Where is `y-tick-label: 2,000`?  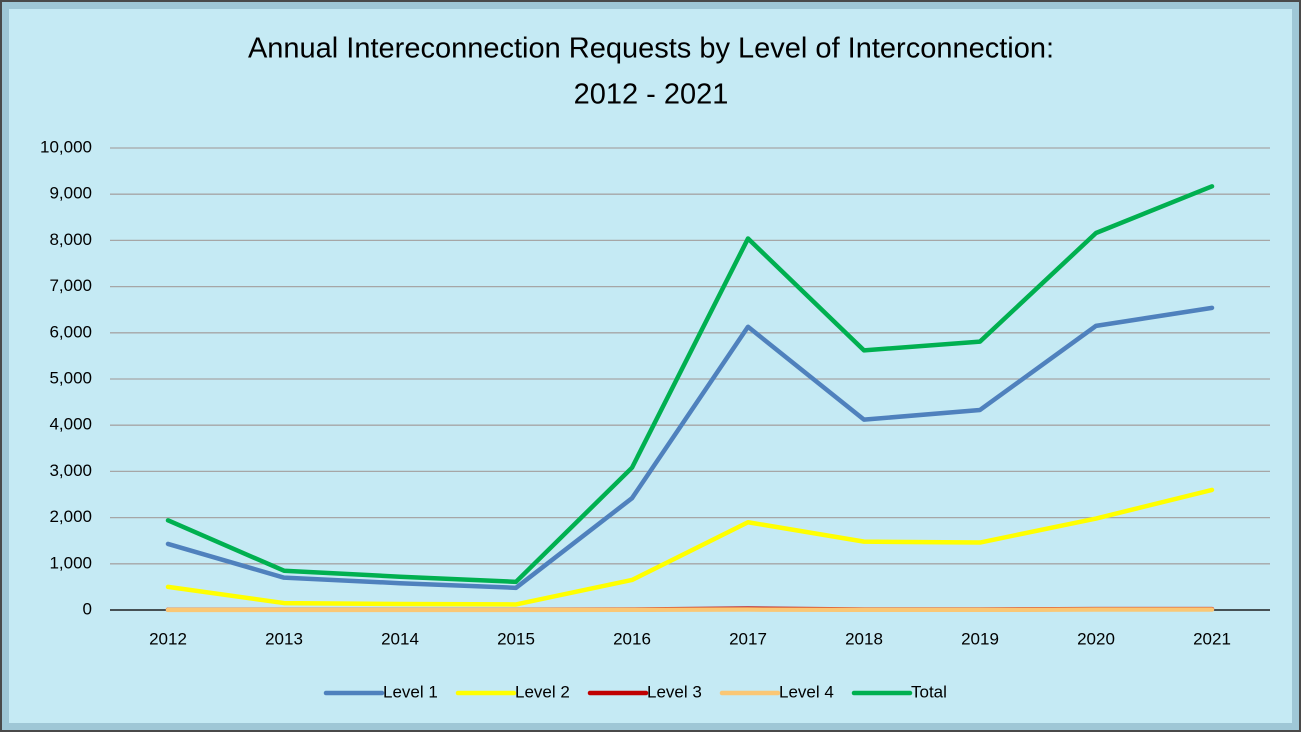
y-tick-label: 2,000 is located at coordinates (70, 516).